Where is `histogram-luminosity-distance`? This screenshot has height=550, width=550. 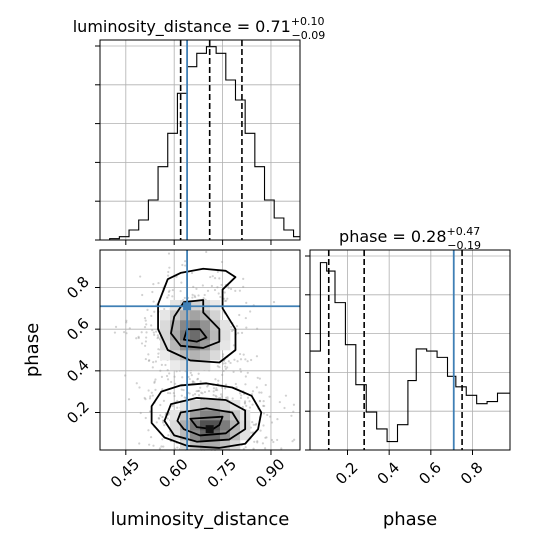 histogram-luminosity-distance is located at coordinates (198, 142).